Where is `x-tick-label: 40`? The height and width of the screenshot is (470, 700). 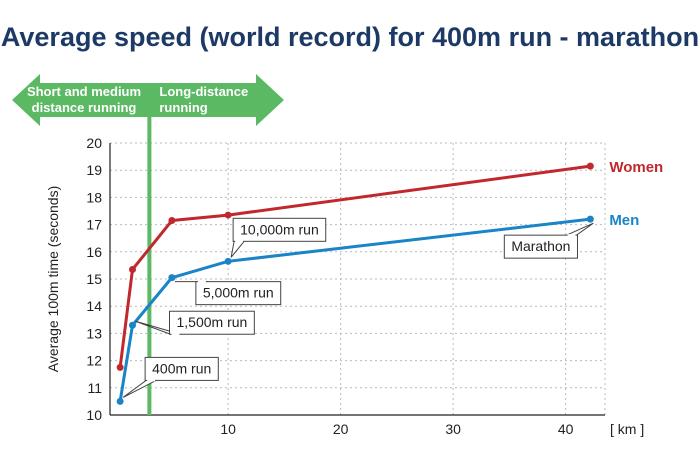 x-tick-label: 40 is located at coordinates (566, 429).